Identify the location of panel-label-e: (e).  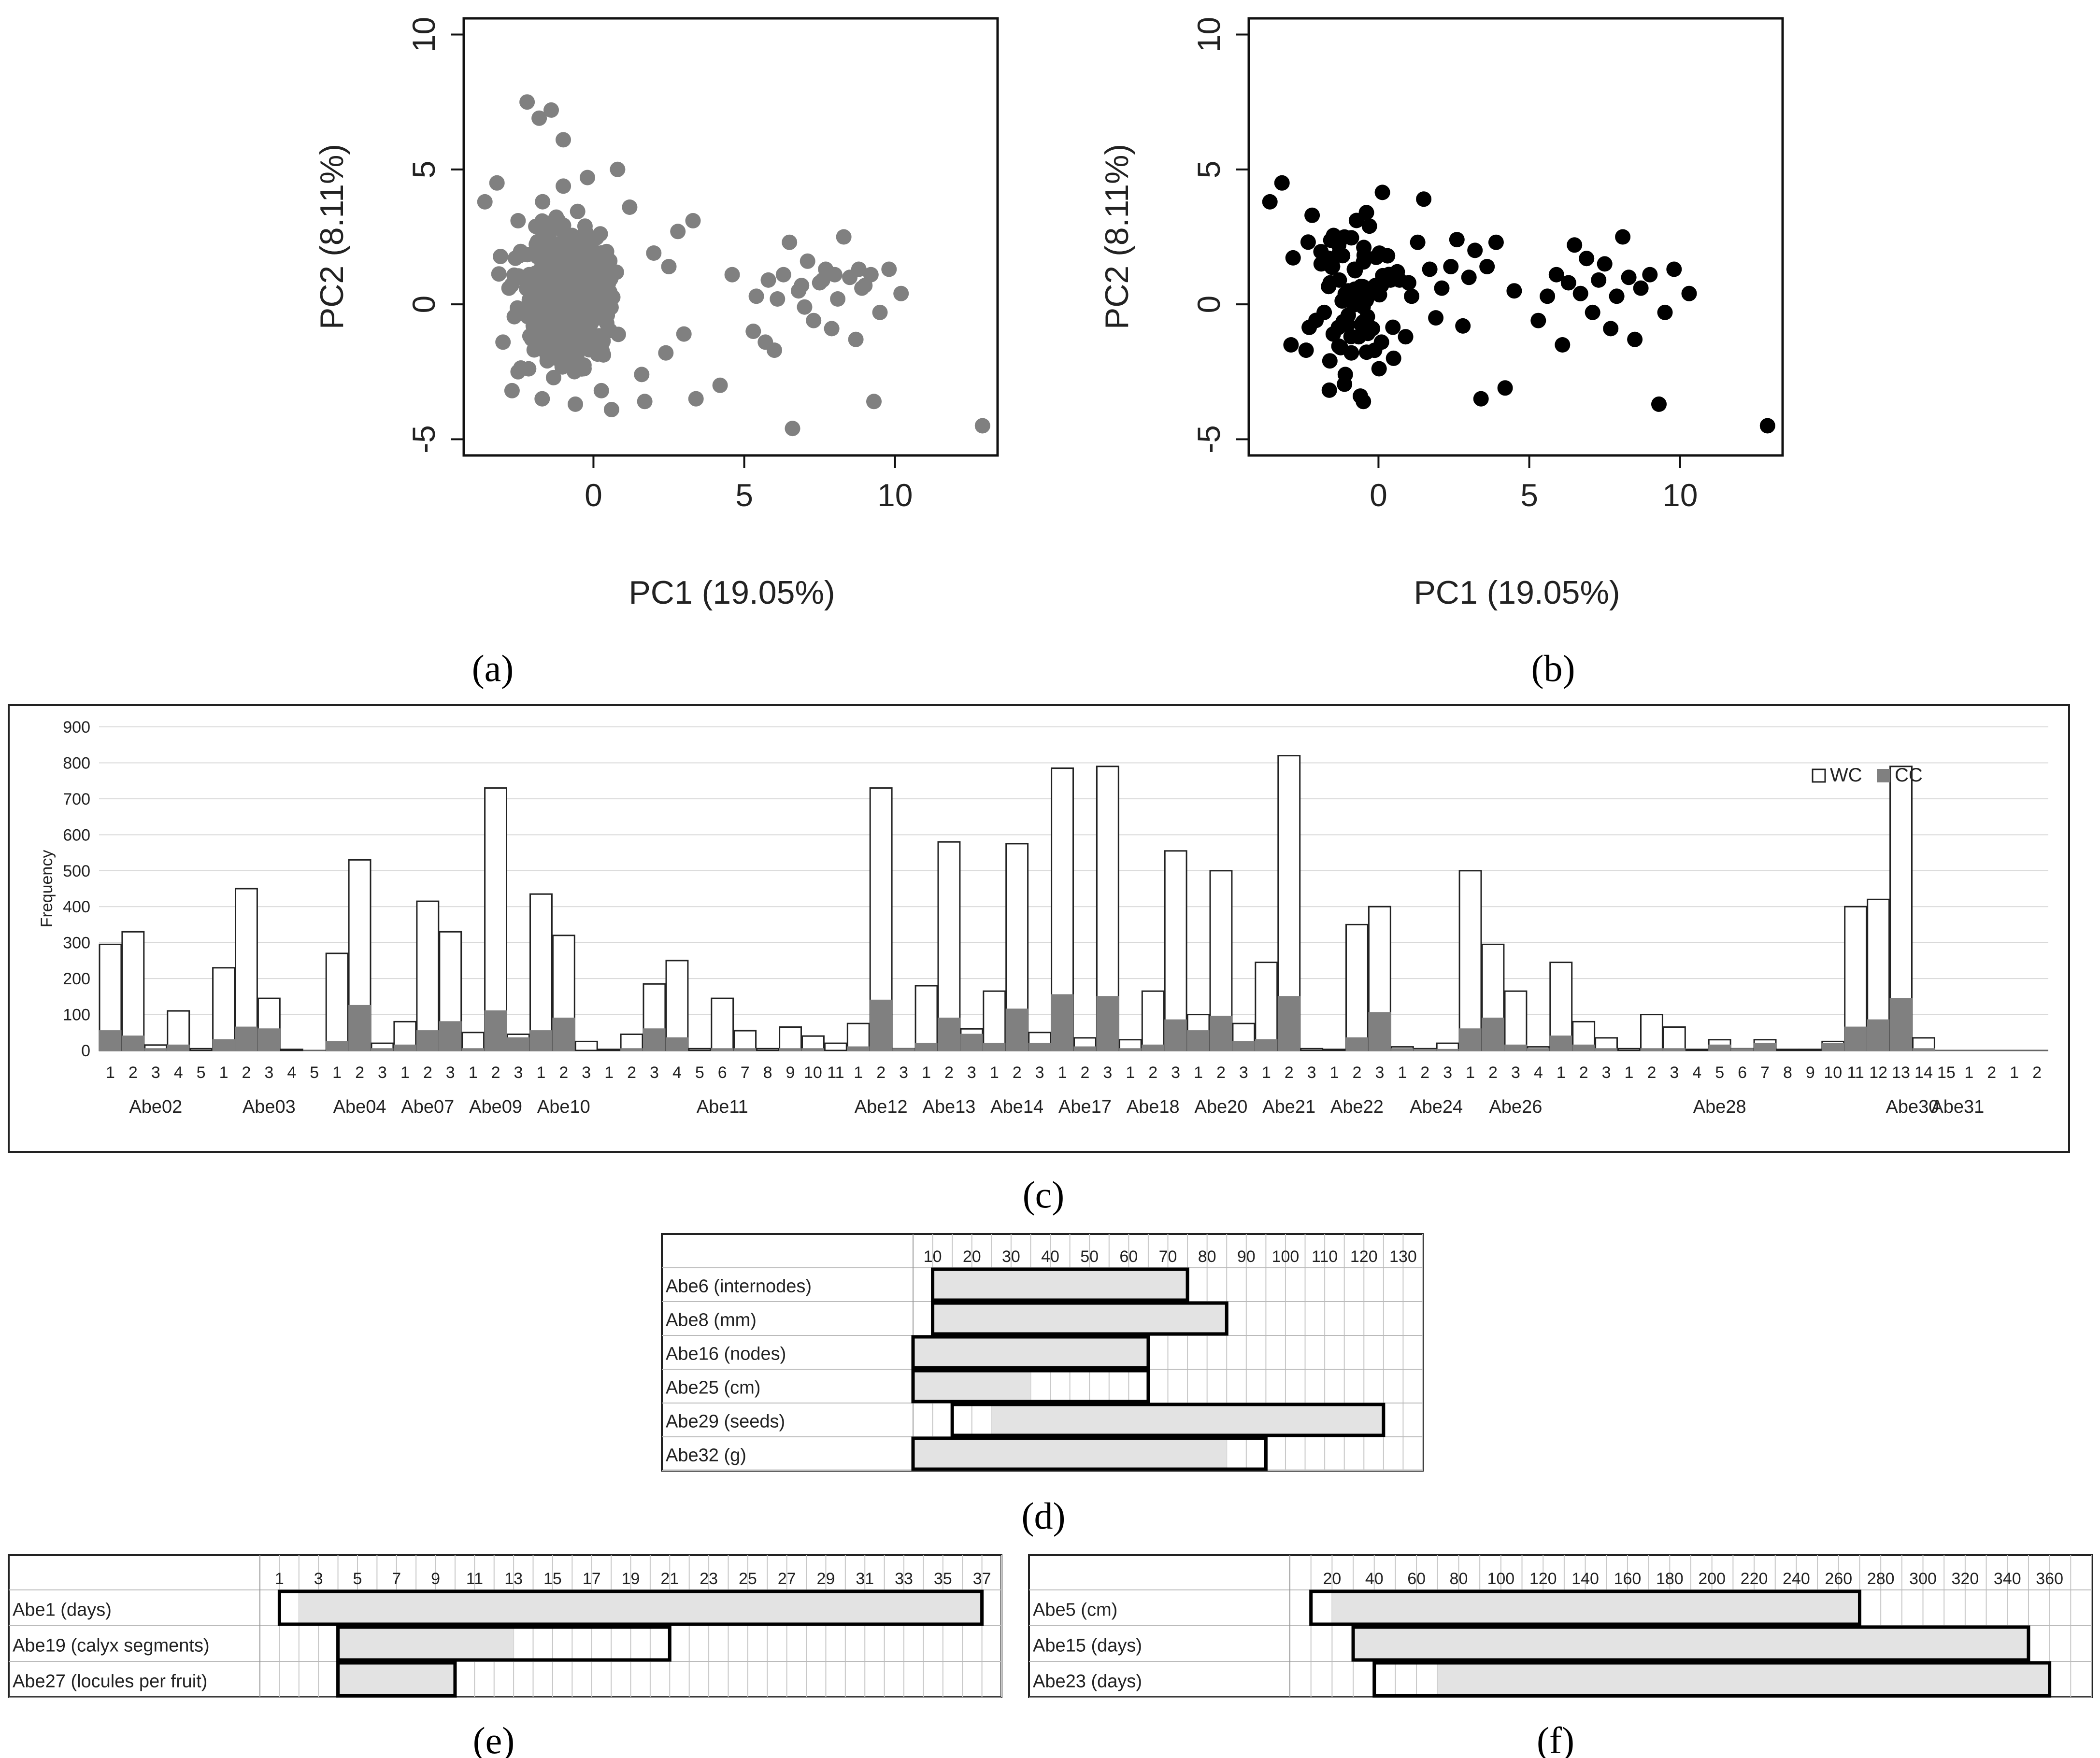
(494, 1738).